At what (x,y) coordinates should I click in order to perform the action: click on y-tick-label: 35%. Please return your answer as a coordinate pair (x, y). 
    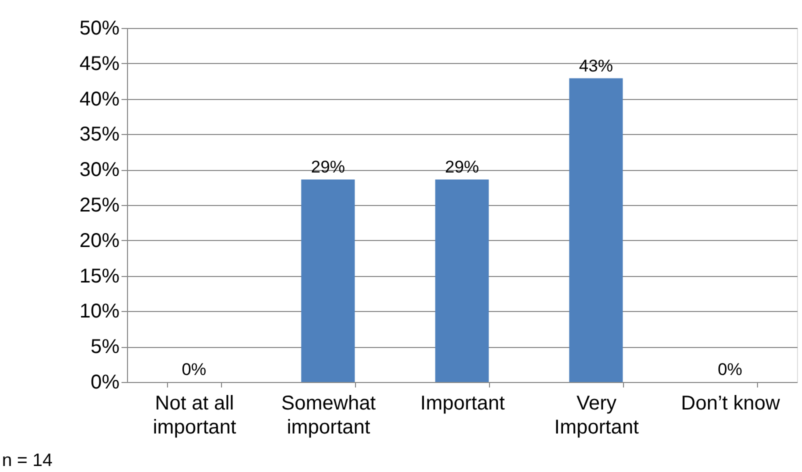
    Looking at the image, I should click on (99, 135).